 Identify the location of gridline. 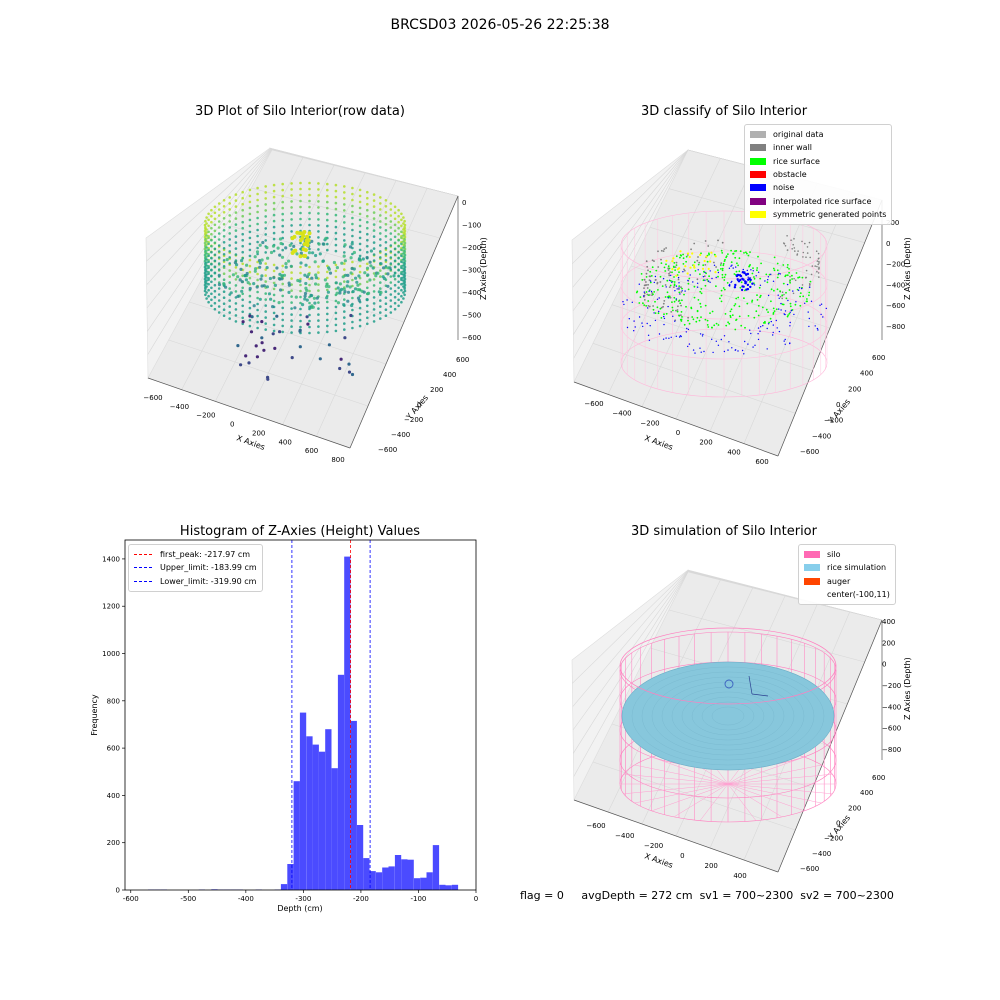
(796, 317).